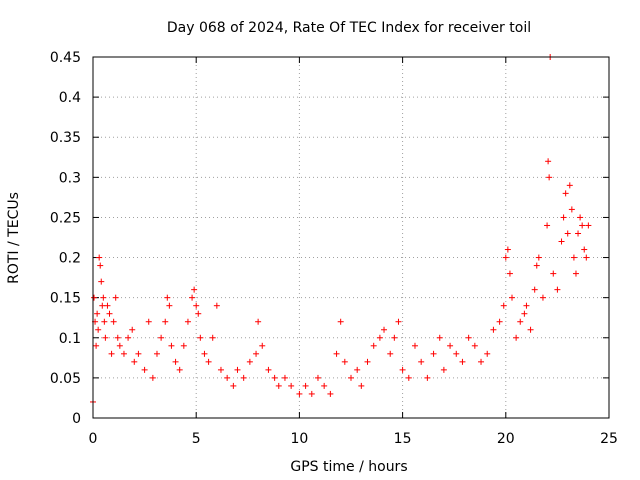 This screenshot has height=480, width=640. I want to click on x-tick-label: 15, so click(403, 439).